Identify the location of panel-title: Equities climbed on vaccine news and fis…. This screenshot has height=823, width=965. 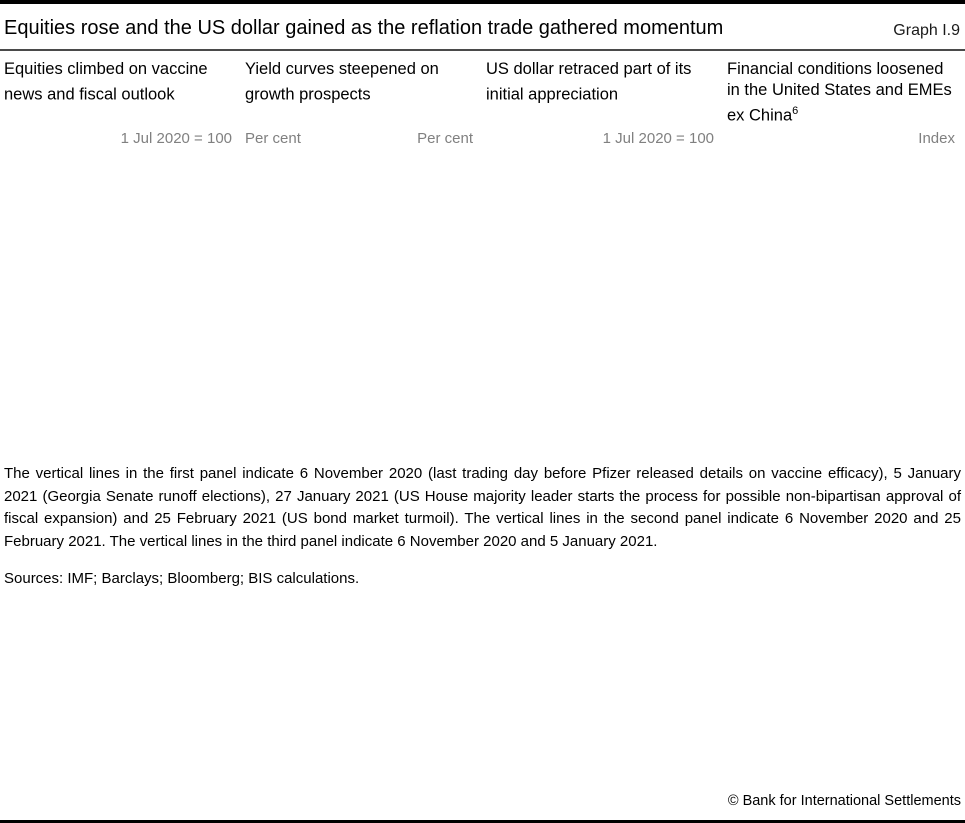
(120, 92).